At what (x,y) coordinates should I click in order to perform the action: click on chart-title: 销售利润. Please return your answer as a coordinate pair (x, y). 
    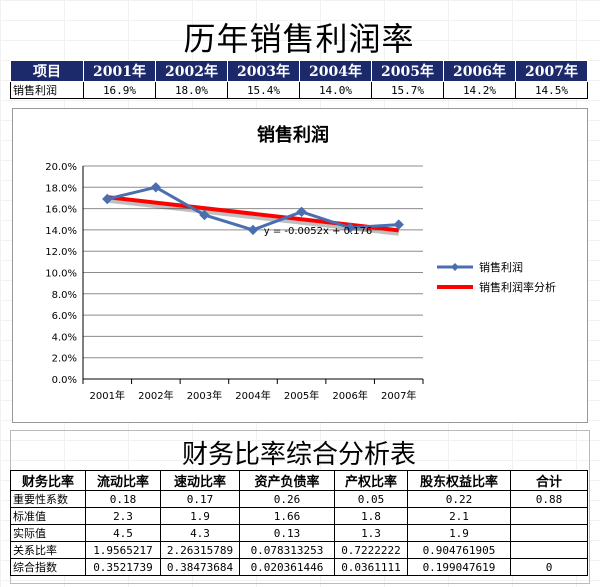
    Looking at the image, I should click on (293, 135).